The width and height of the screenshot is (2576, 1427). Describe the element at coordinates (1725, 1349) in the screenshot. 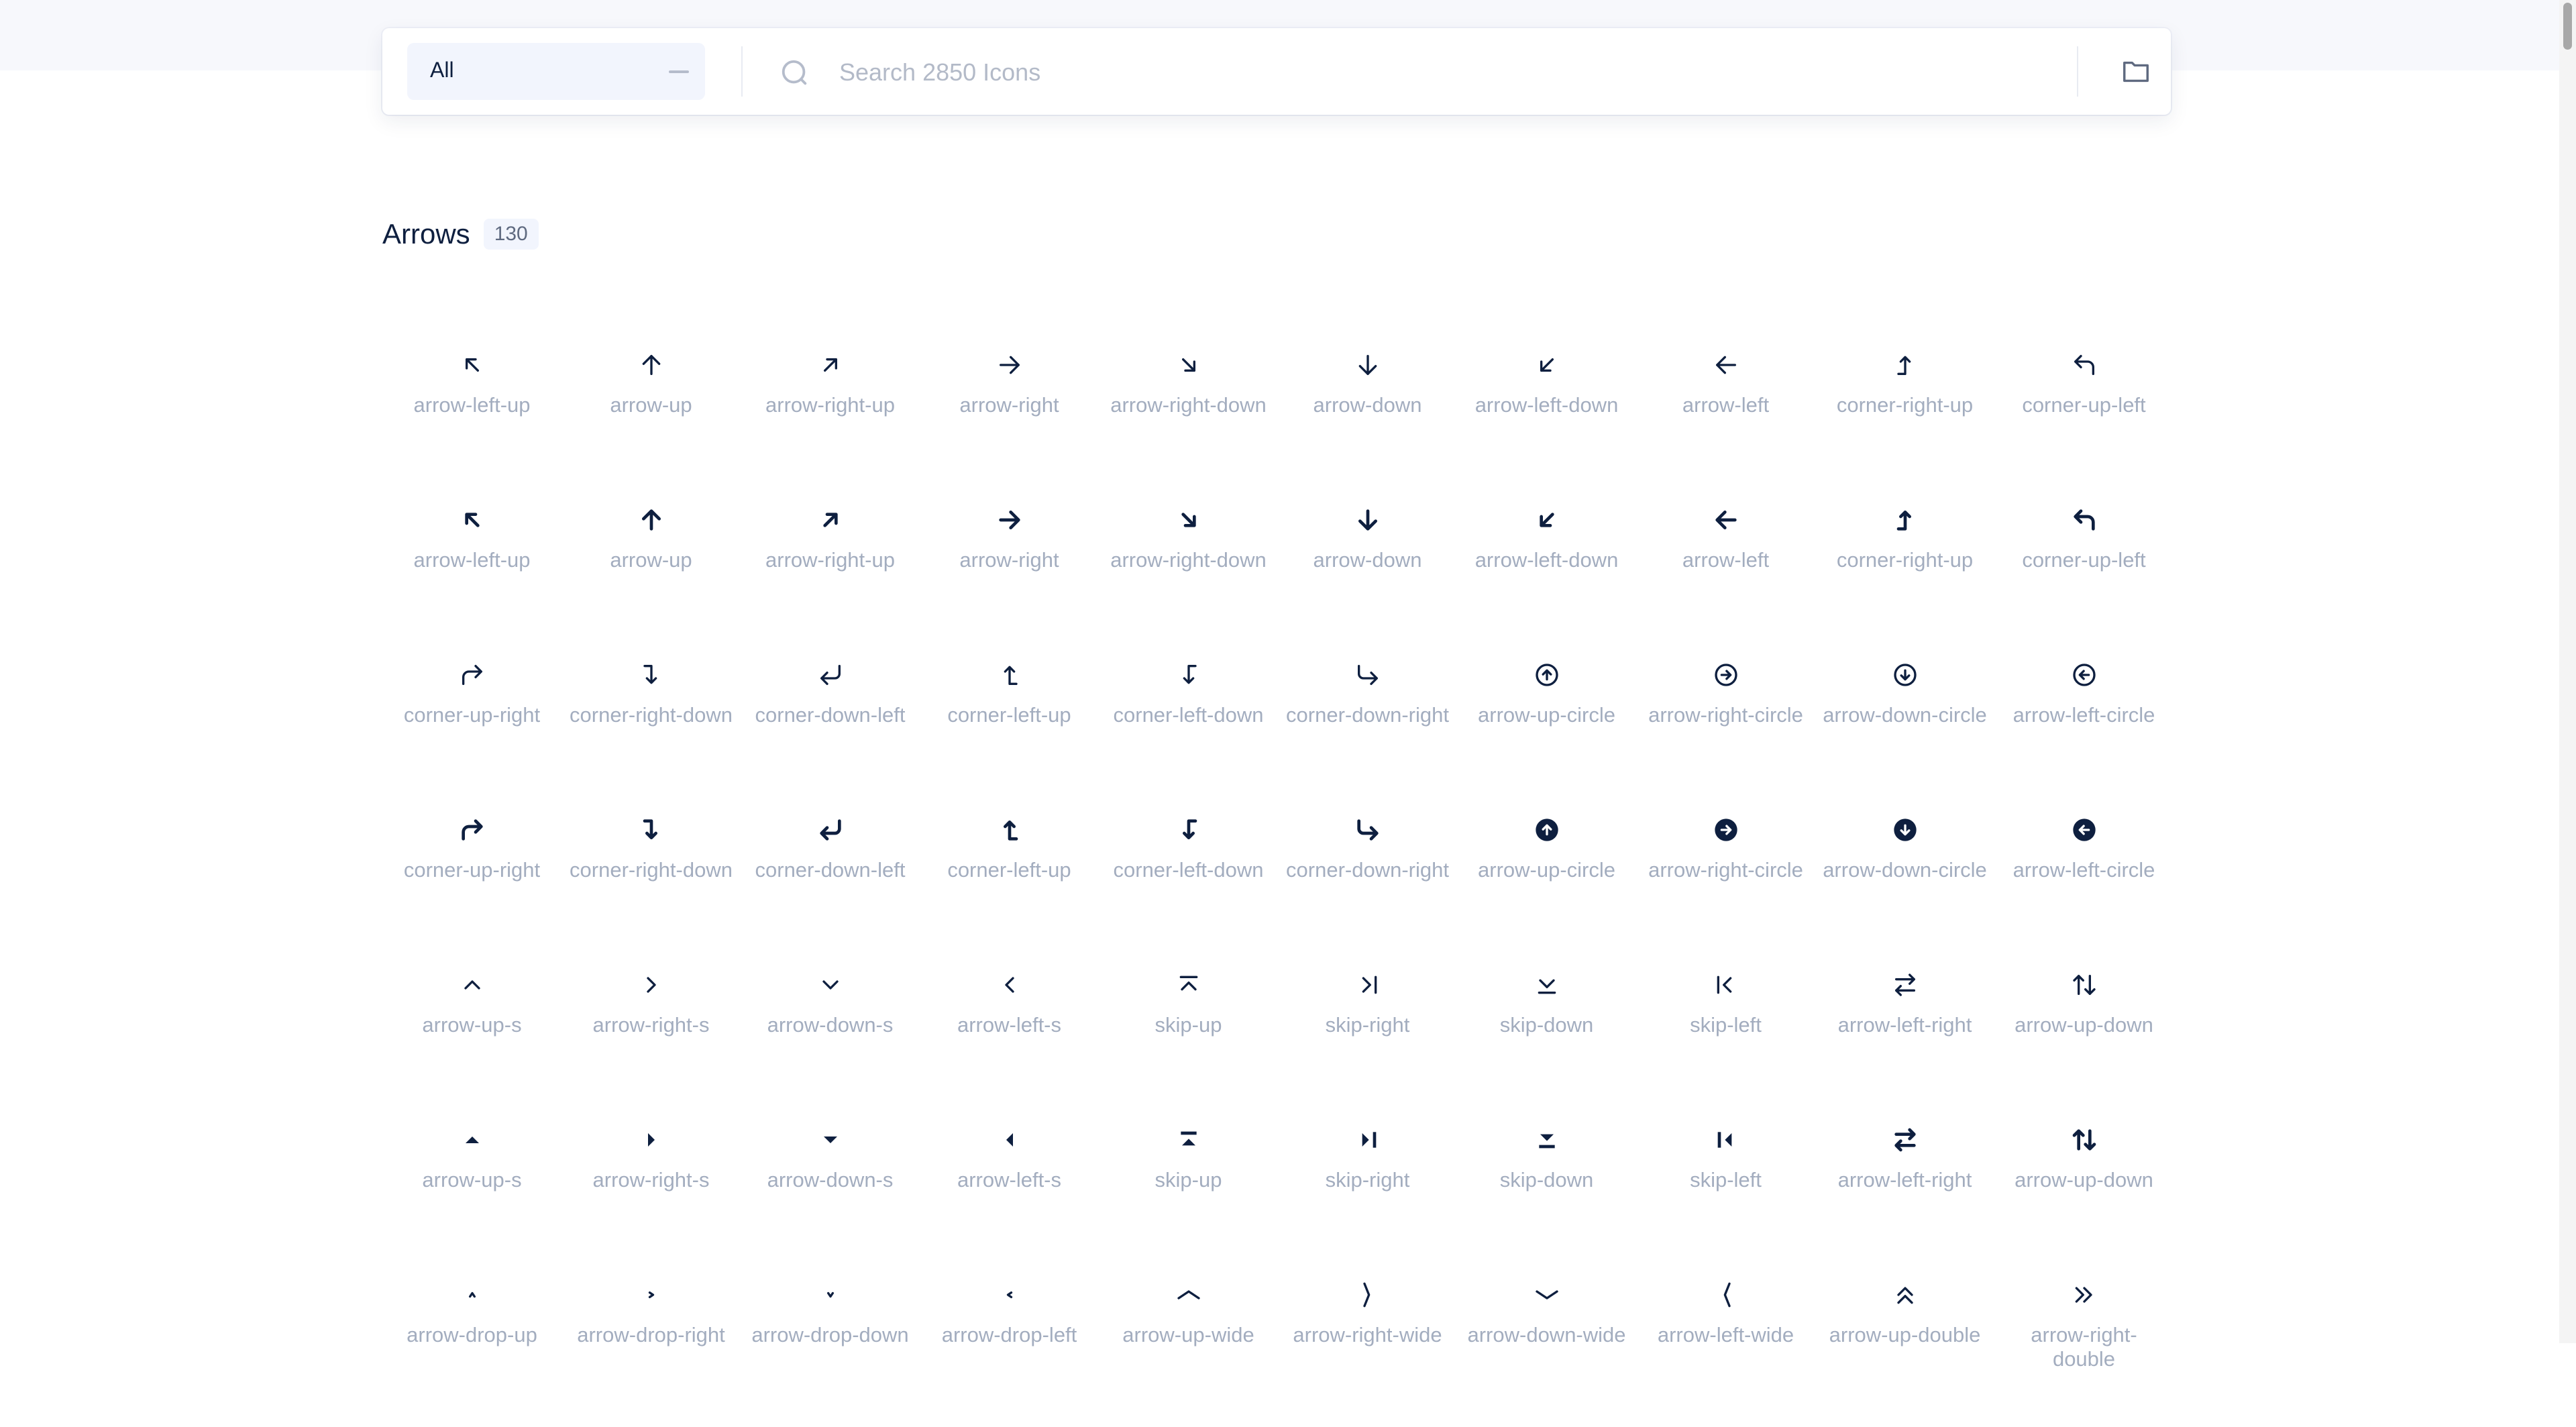

I see `icon-tile: arrow-left-wide` at that location.